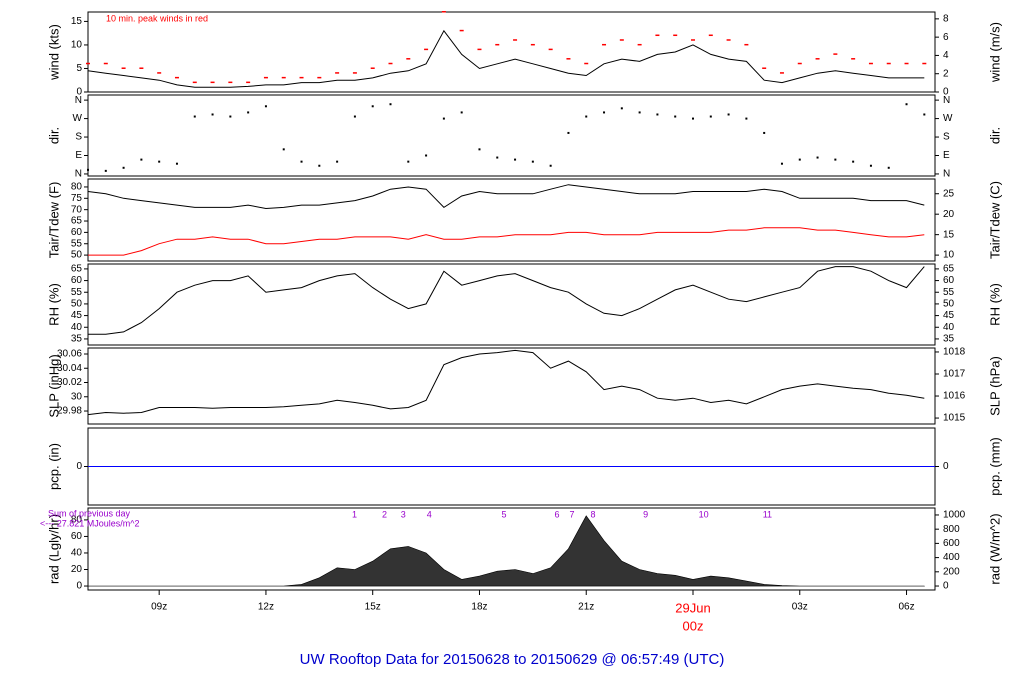  What do you see at coordinates (994, 135) in the screenshot?
I see `y2-axis-label: dir.` at bounding box center [994, 135].